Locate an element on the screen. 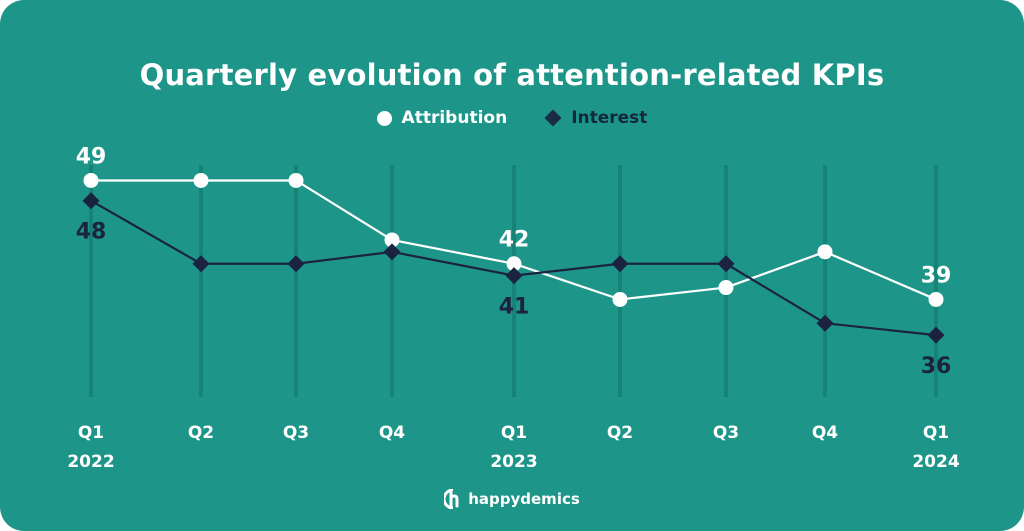 The height and width of the screenshot is (531, 1024). brand-name: happydemics is located at coordinates (524, 499).